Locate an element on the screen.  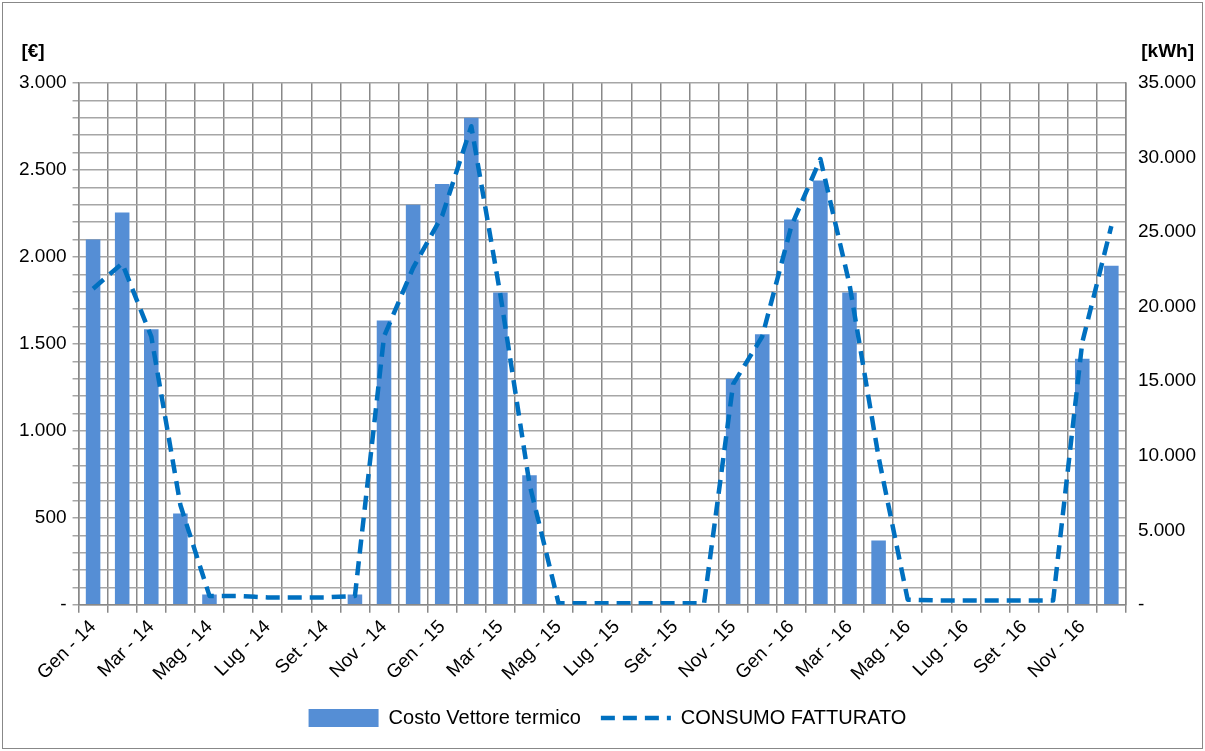
y2-tick-label: 25.000 is located at coordinates (1167, 231).